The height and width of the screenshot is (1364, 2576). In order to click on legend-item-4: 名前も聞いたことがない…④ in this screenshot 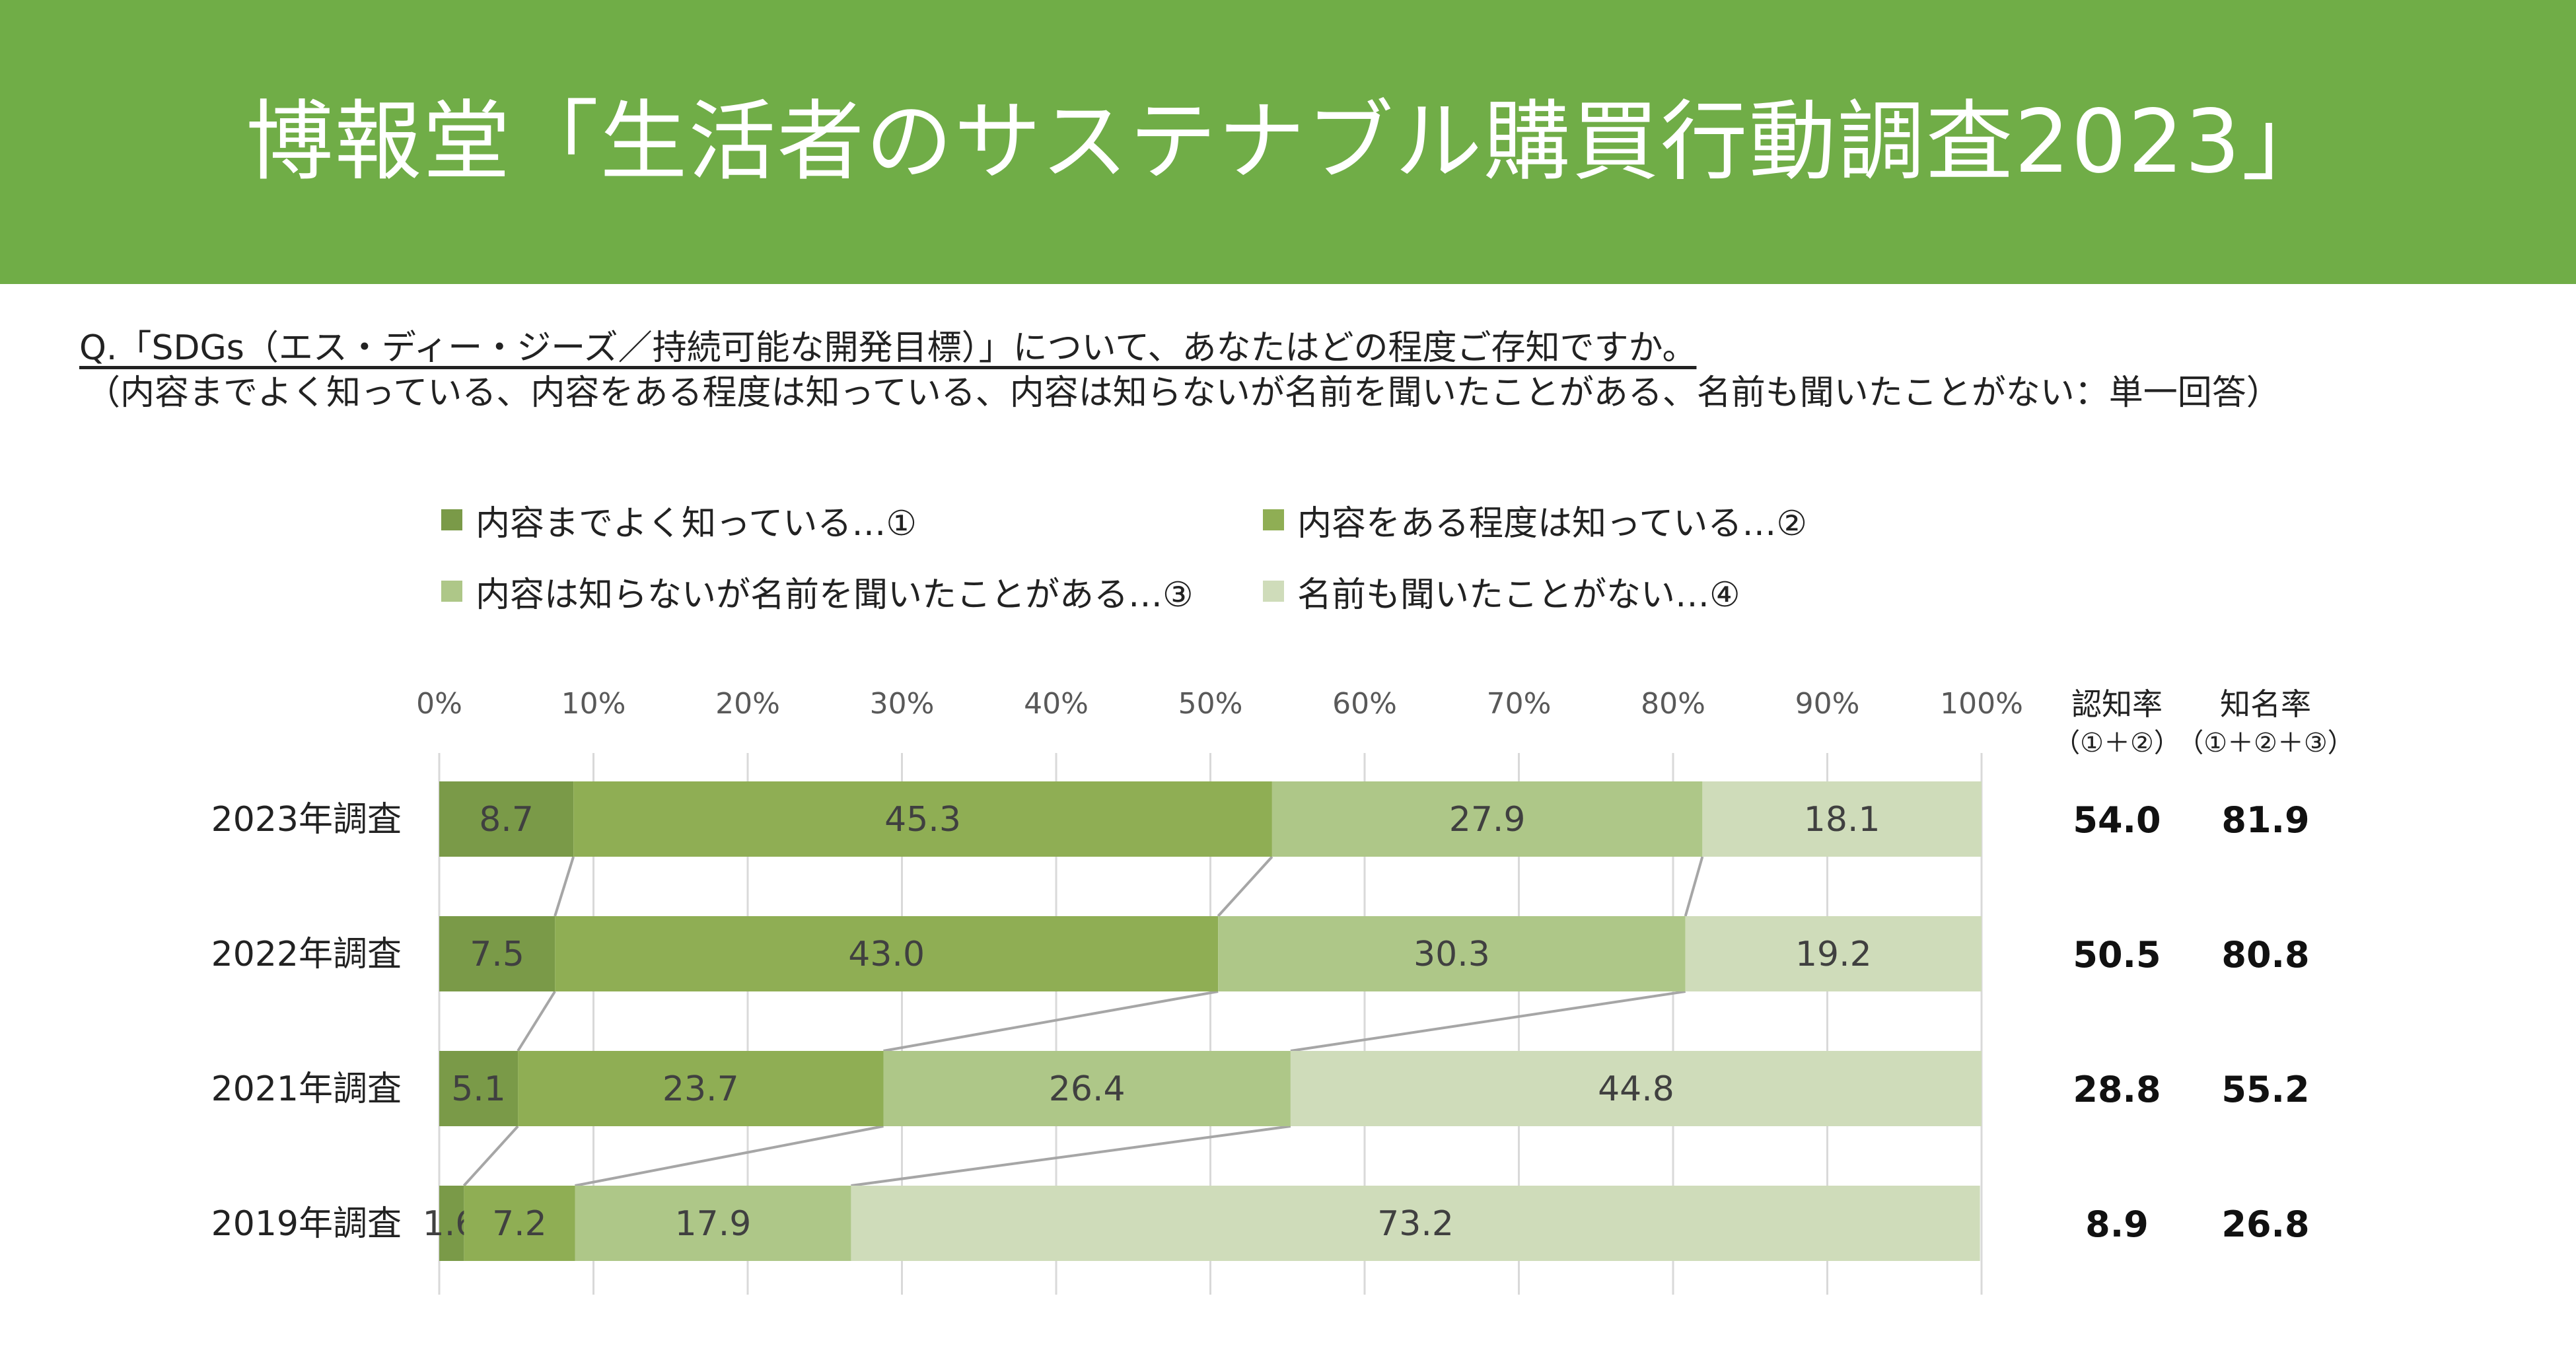, I will do `click(1502, 591)`.